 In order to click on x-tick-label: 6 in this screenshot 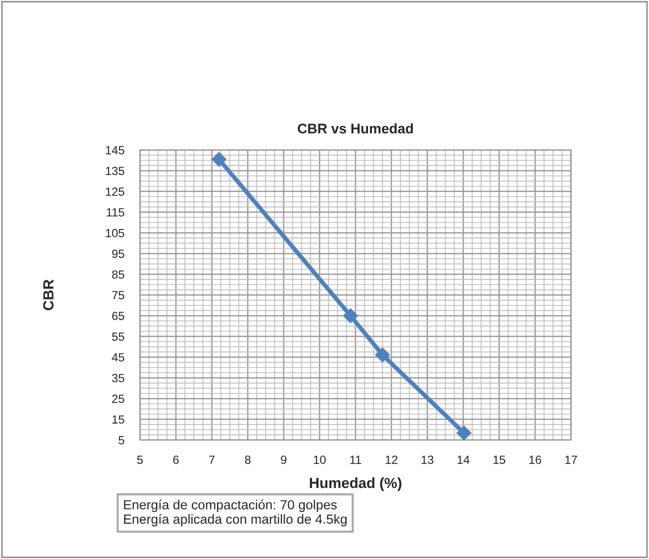, I will do `click(176, 460)`.